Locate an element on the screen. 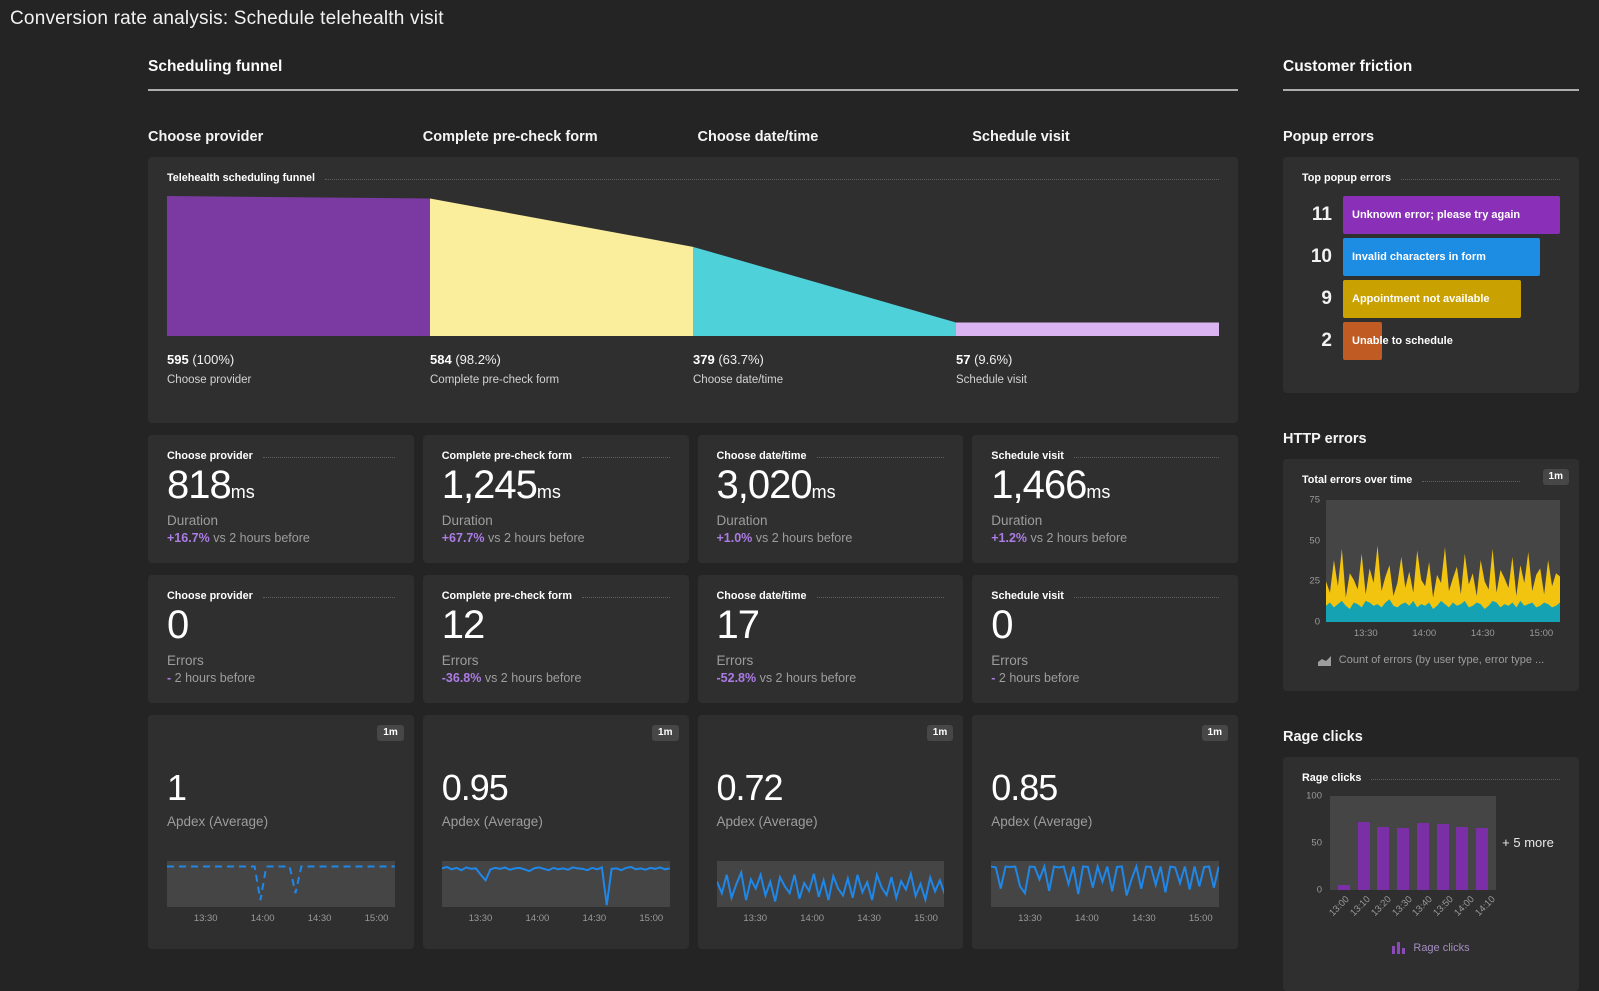  delta-percent: -52.8% is located at coordinates (736, 678).